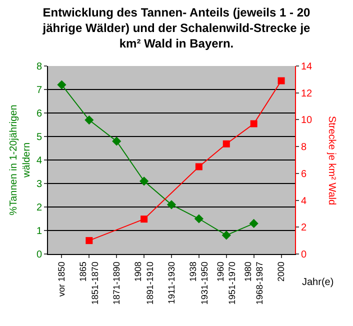  I want to click on y-tick-label: 6, so click(39, 114).